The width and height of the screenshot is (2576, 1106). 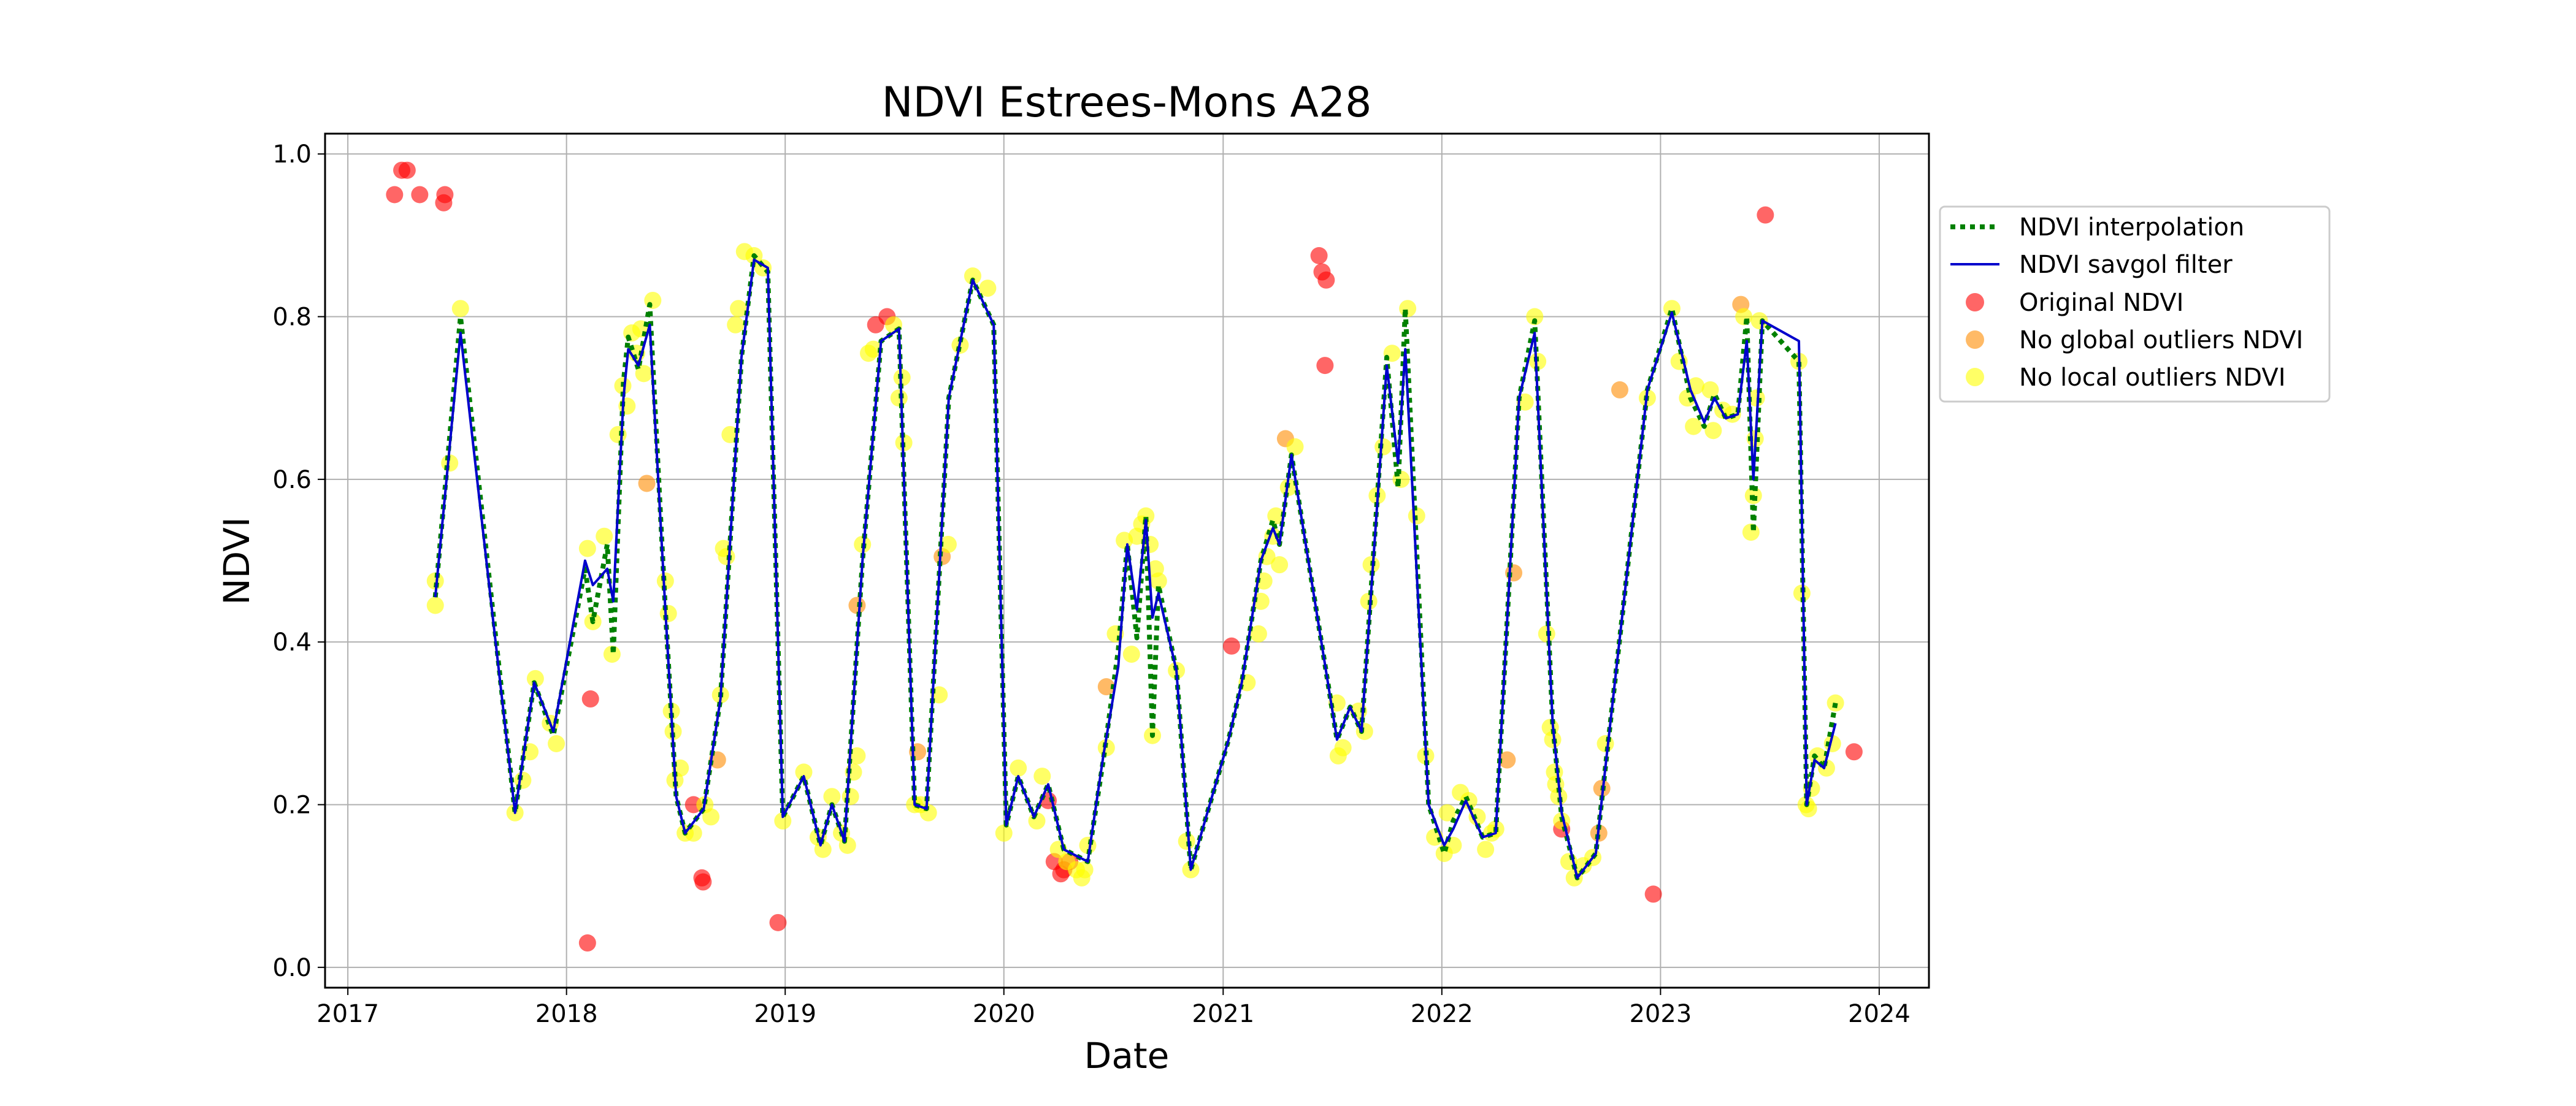 What do you see at coordinates (2131, 227) in the screenshot?
I see `legend-label-interpolation: NDVI interpolation` at bounding box center [2131, 227].